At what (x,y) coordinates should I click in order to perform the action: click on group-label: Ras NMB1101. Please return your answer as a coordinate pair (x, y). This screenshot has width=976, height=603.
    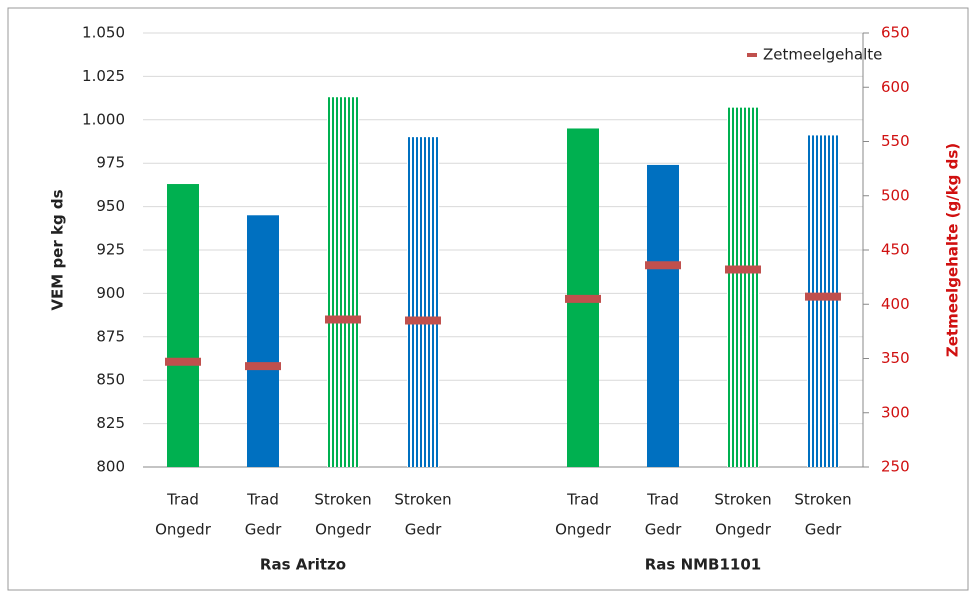
    Looking at the image, I should click on (703, 565).